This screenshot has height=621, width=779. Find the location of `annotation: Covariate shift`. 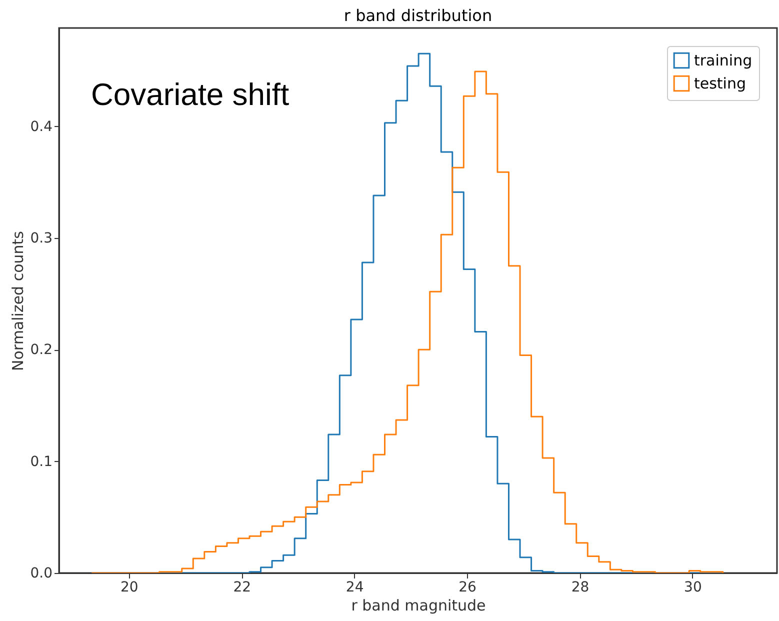

annotation: Covariate shift is located at coordinates (190, 94).